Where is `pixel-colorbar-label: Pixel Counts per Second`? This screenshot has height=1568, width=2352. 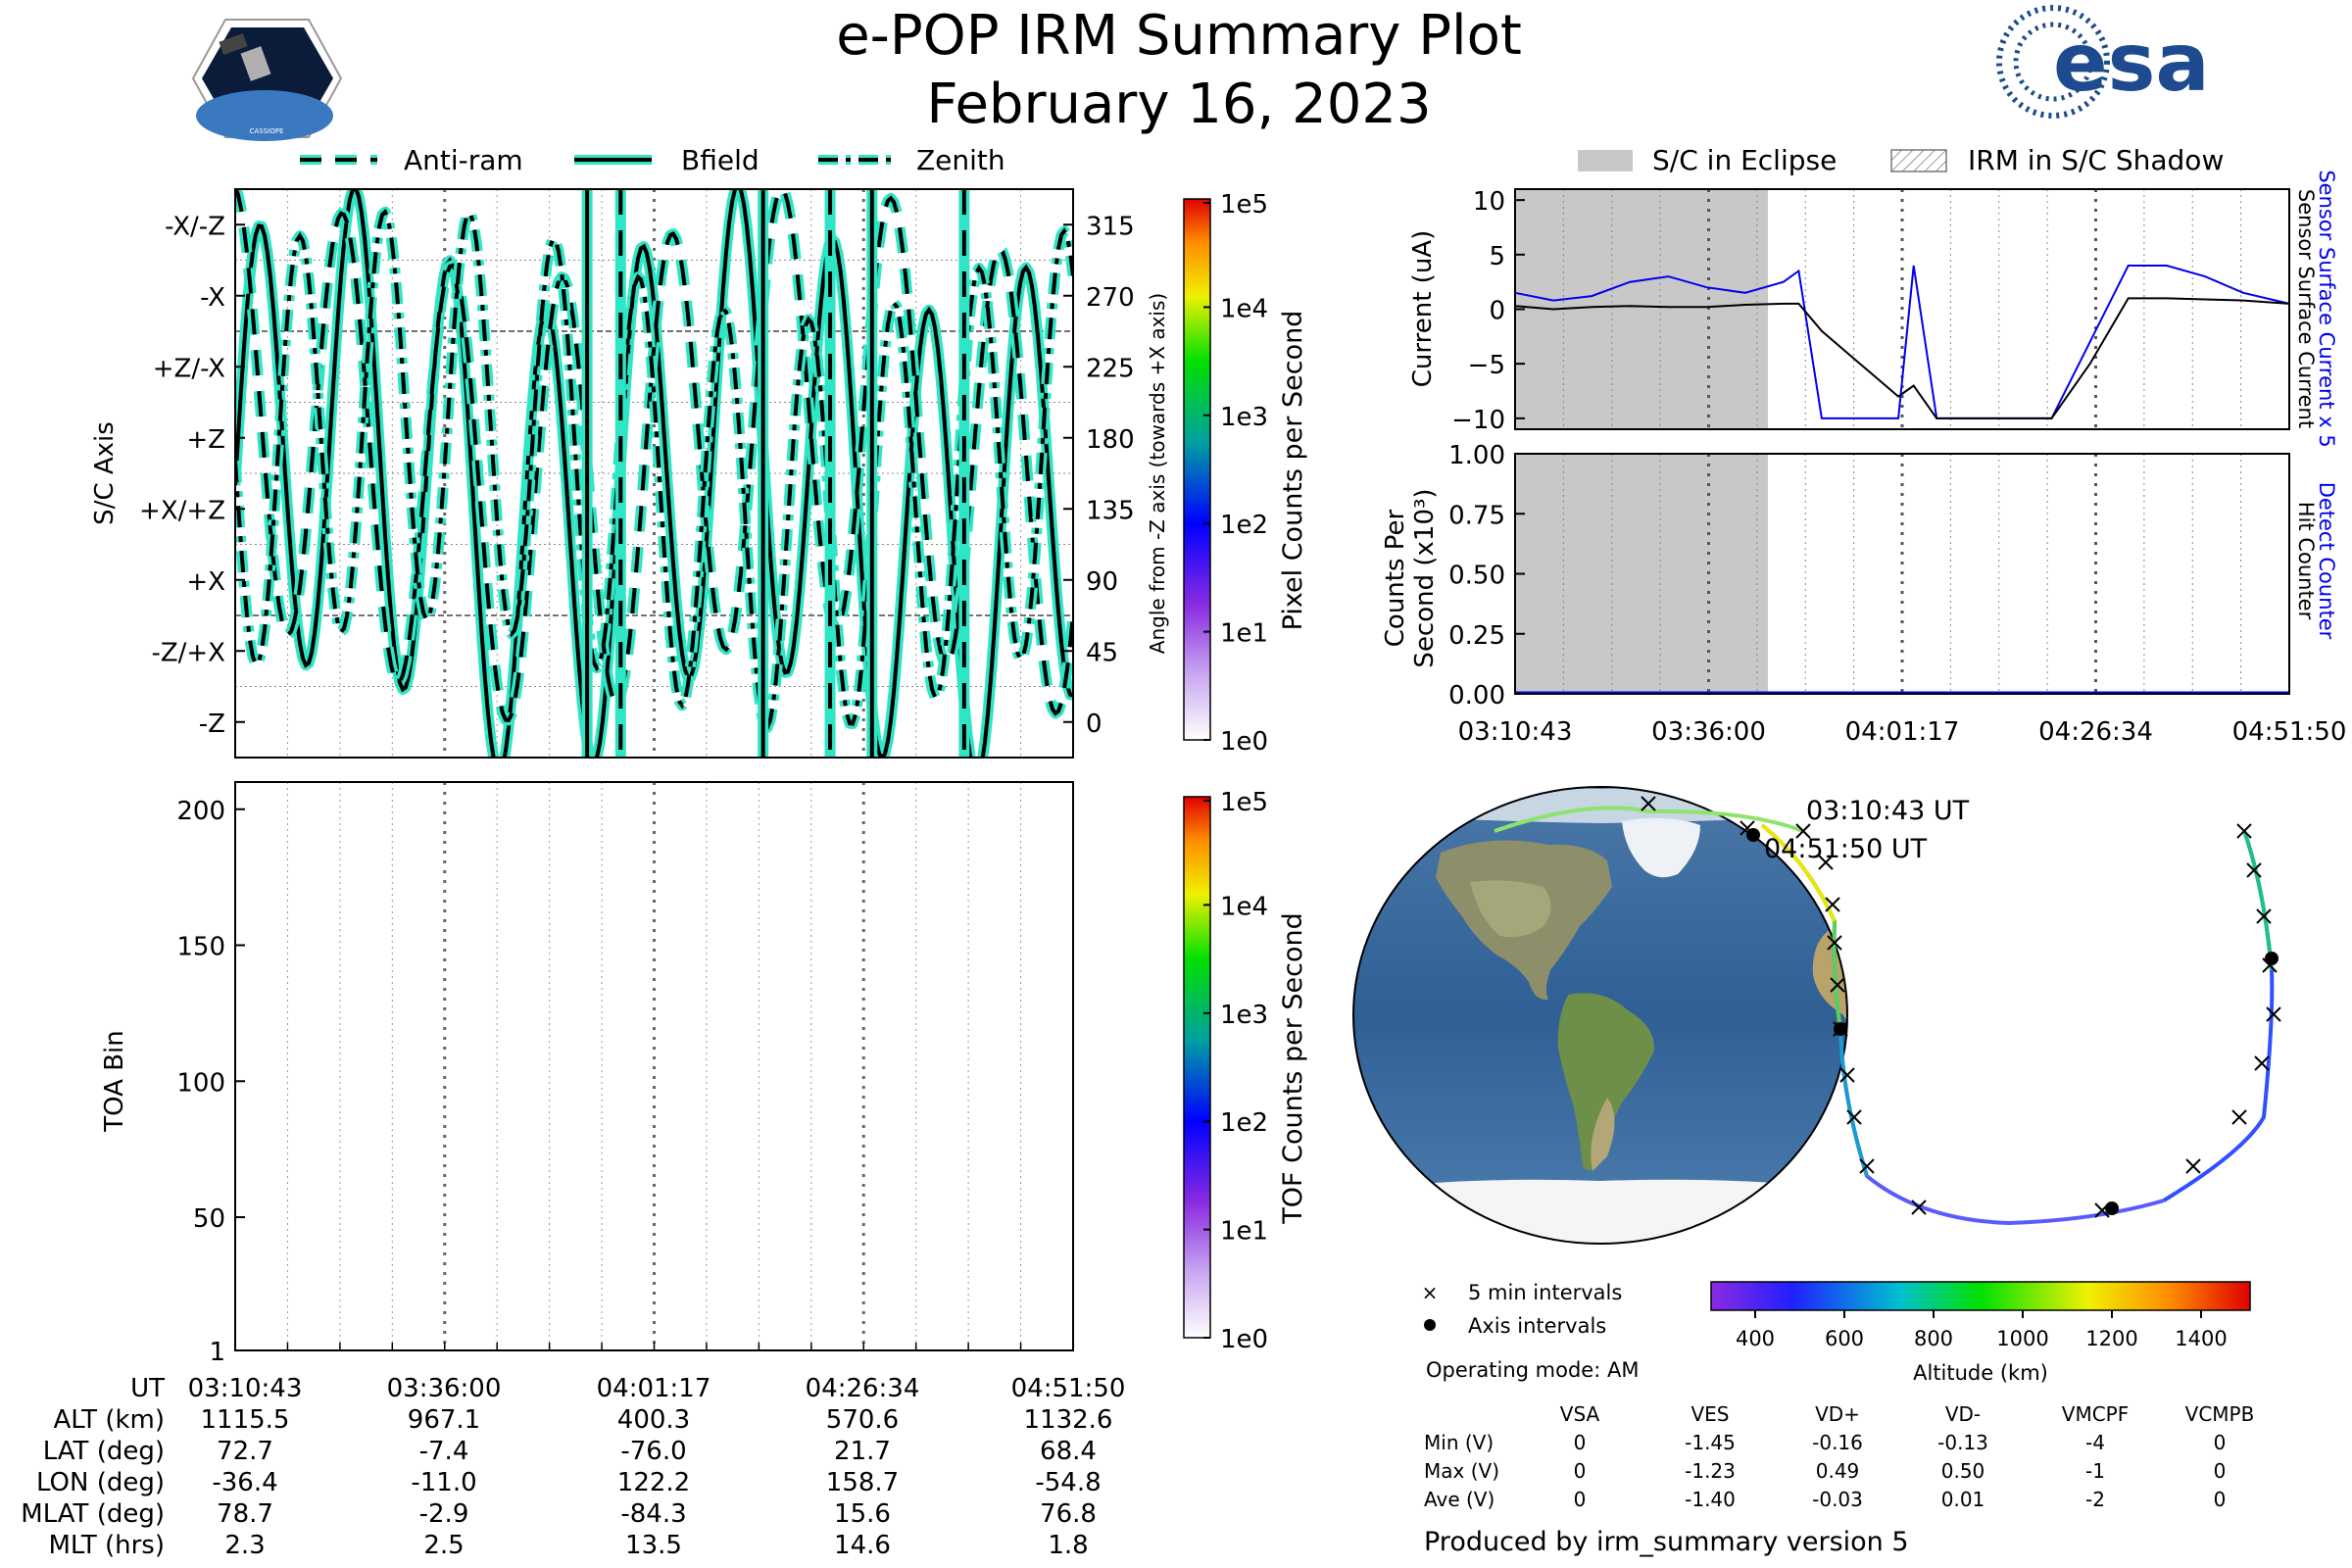 pixel-colorbar-label: Pixel Counts per Second is located at coordinates (1293, 471).